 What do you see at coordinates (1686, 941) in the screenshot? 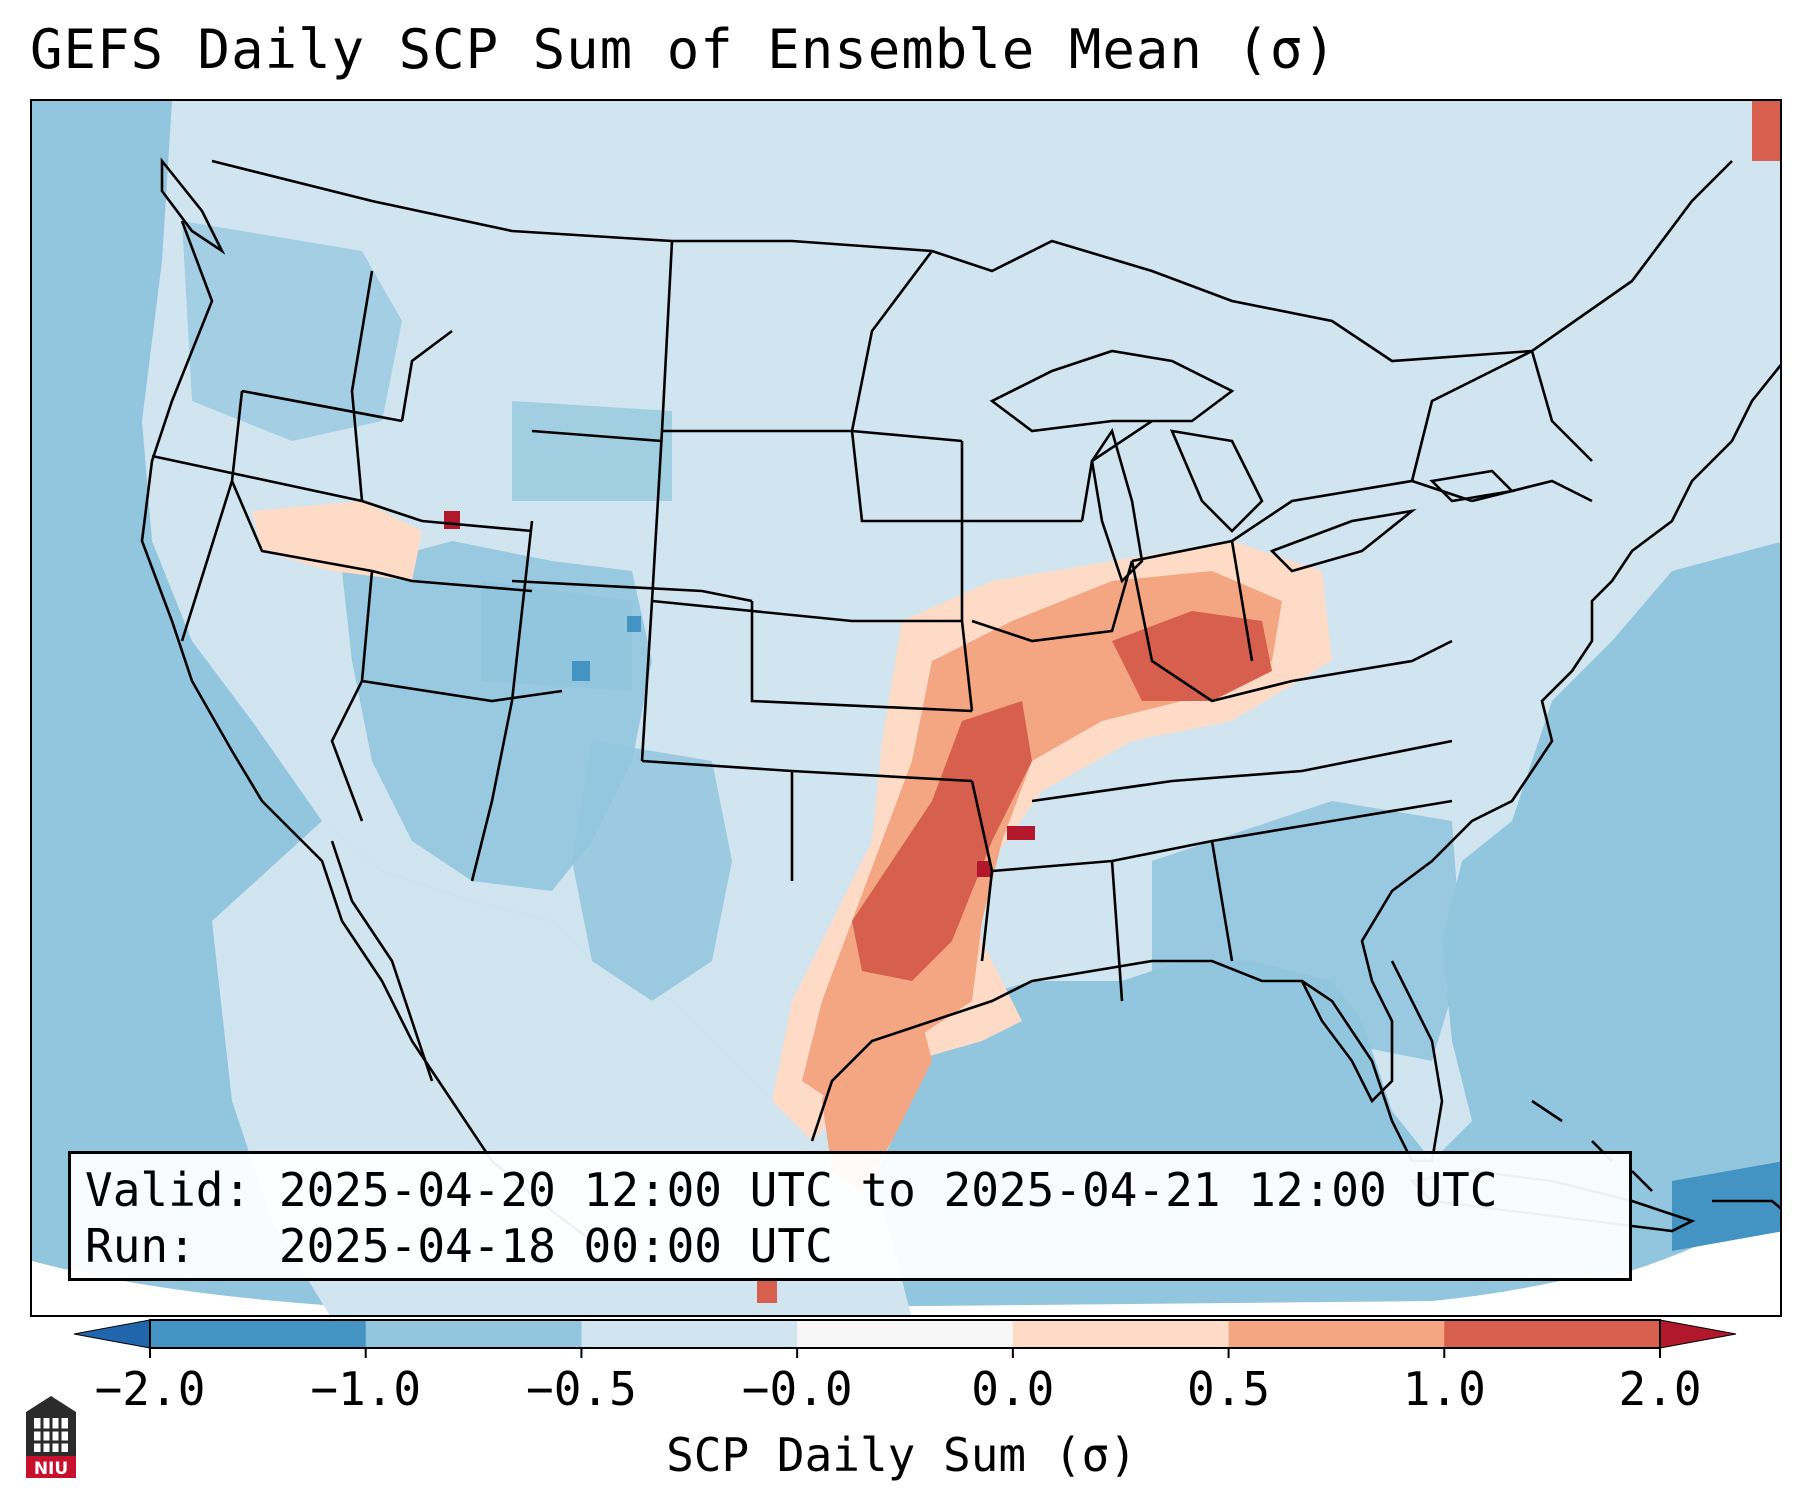
I see `atlantic-ocean` at bounding box center [1686, 941].